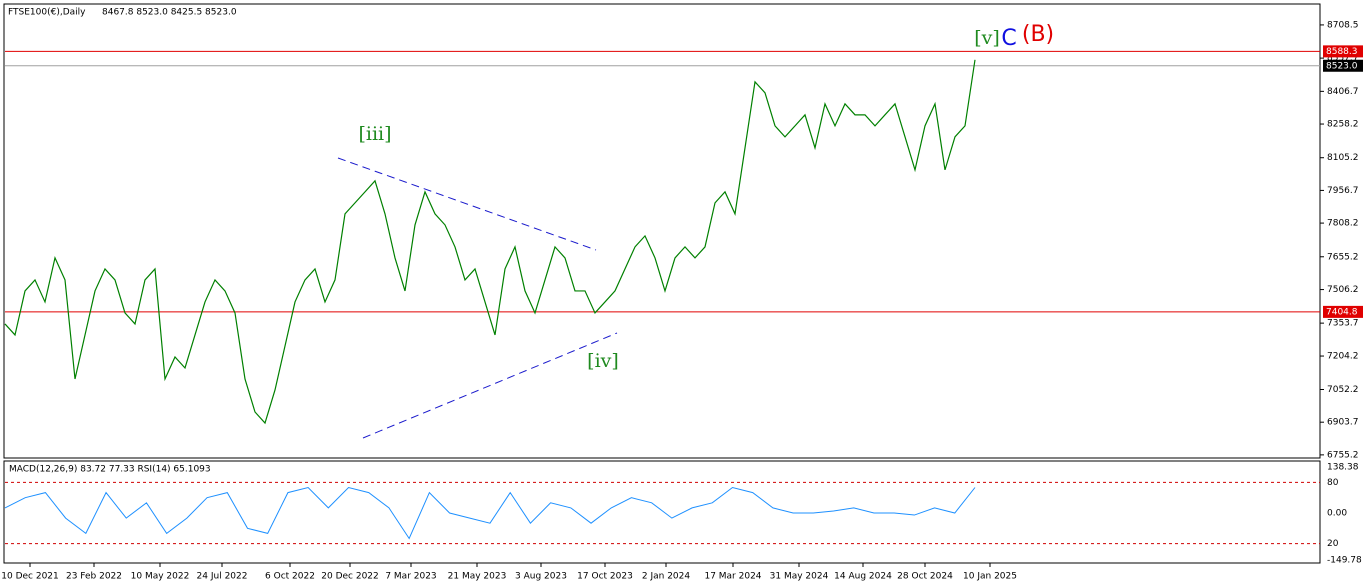  Describe the element at coordinates (925, 577) in the screenshot. I see `x-tick-label: 28 Oct 2024` at that location.